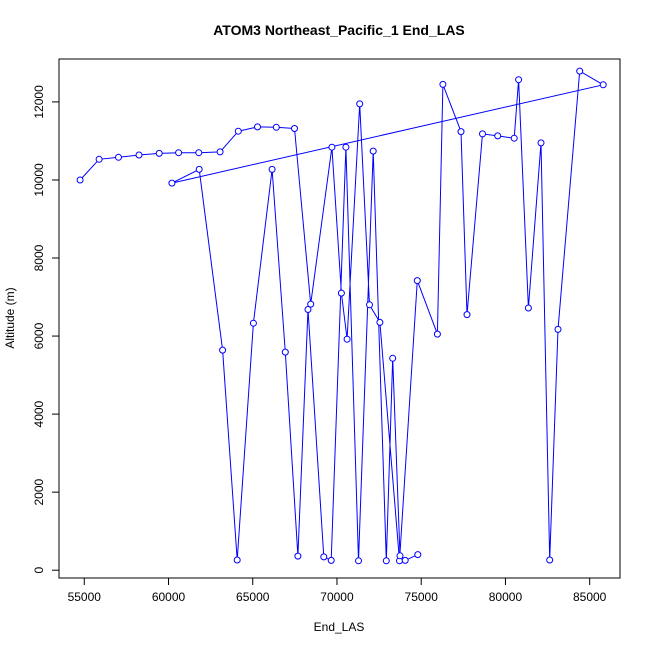 The image size is (650, 650). Describe the element at coordinates (39, 257) in the screenshot. I see `y-tick-label: 8000` at that location.